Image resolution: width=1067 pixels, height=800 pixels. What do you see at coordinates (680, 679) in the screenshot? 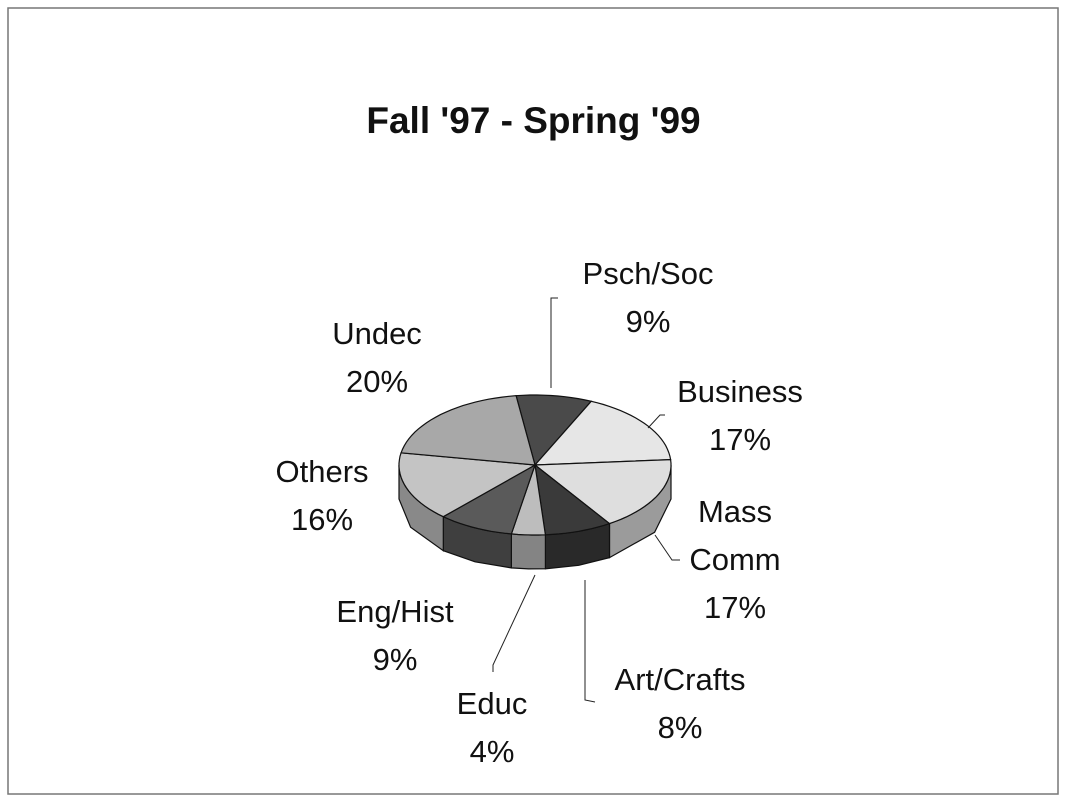
I see `slice-label: Art/Crafts` at bounding box center [680, 679].